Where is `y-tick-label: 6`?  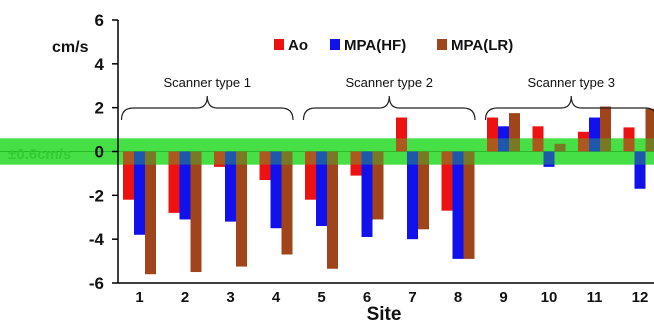
y-tick-label: 6 is located at coordinates (99, 20).